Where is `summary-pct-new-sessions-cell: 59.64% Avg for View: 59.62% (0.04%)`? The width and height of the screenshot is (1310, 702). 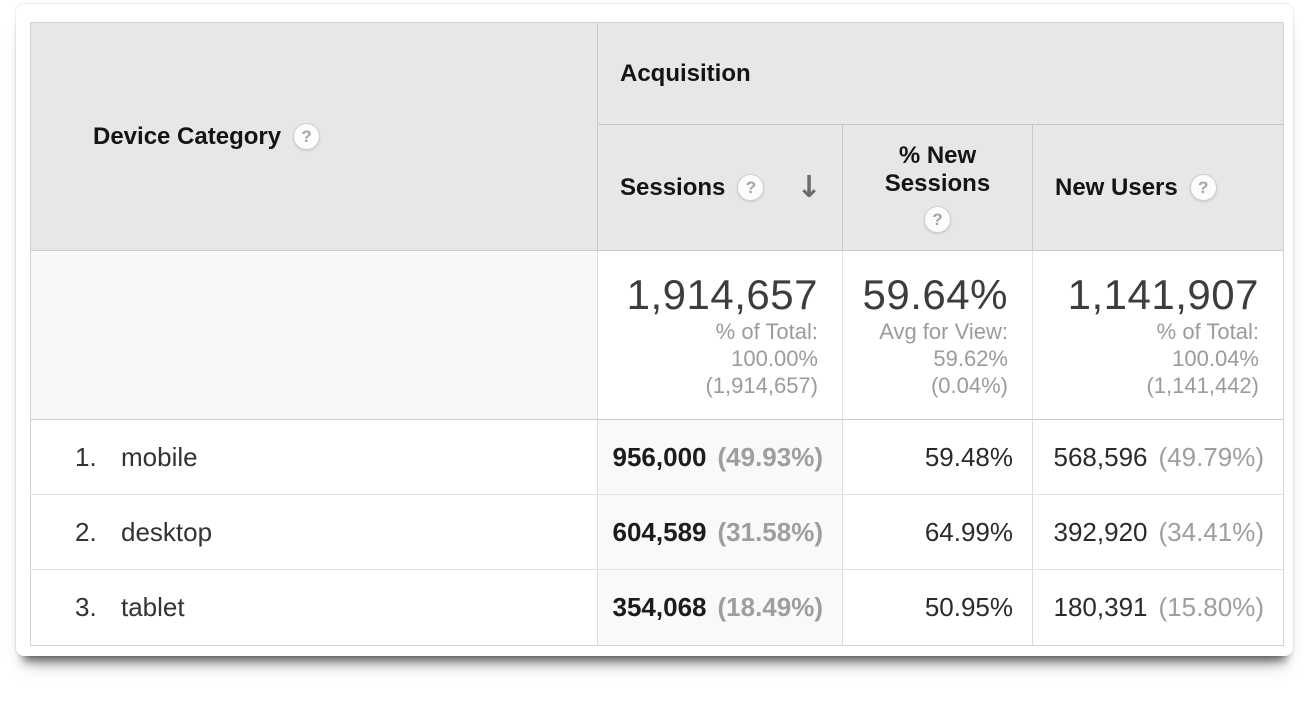
summary-pct-new-sessions-cell: 59.64% Avg for View: 59.62% (0.04%) is located at coordinates (938, 335).